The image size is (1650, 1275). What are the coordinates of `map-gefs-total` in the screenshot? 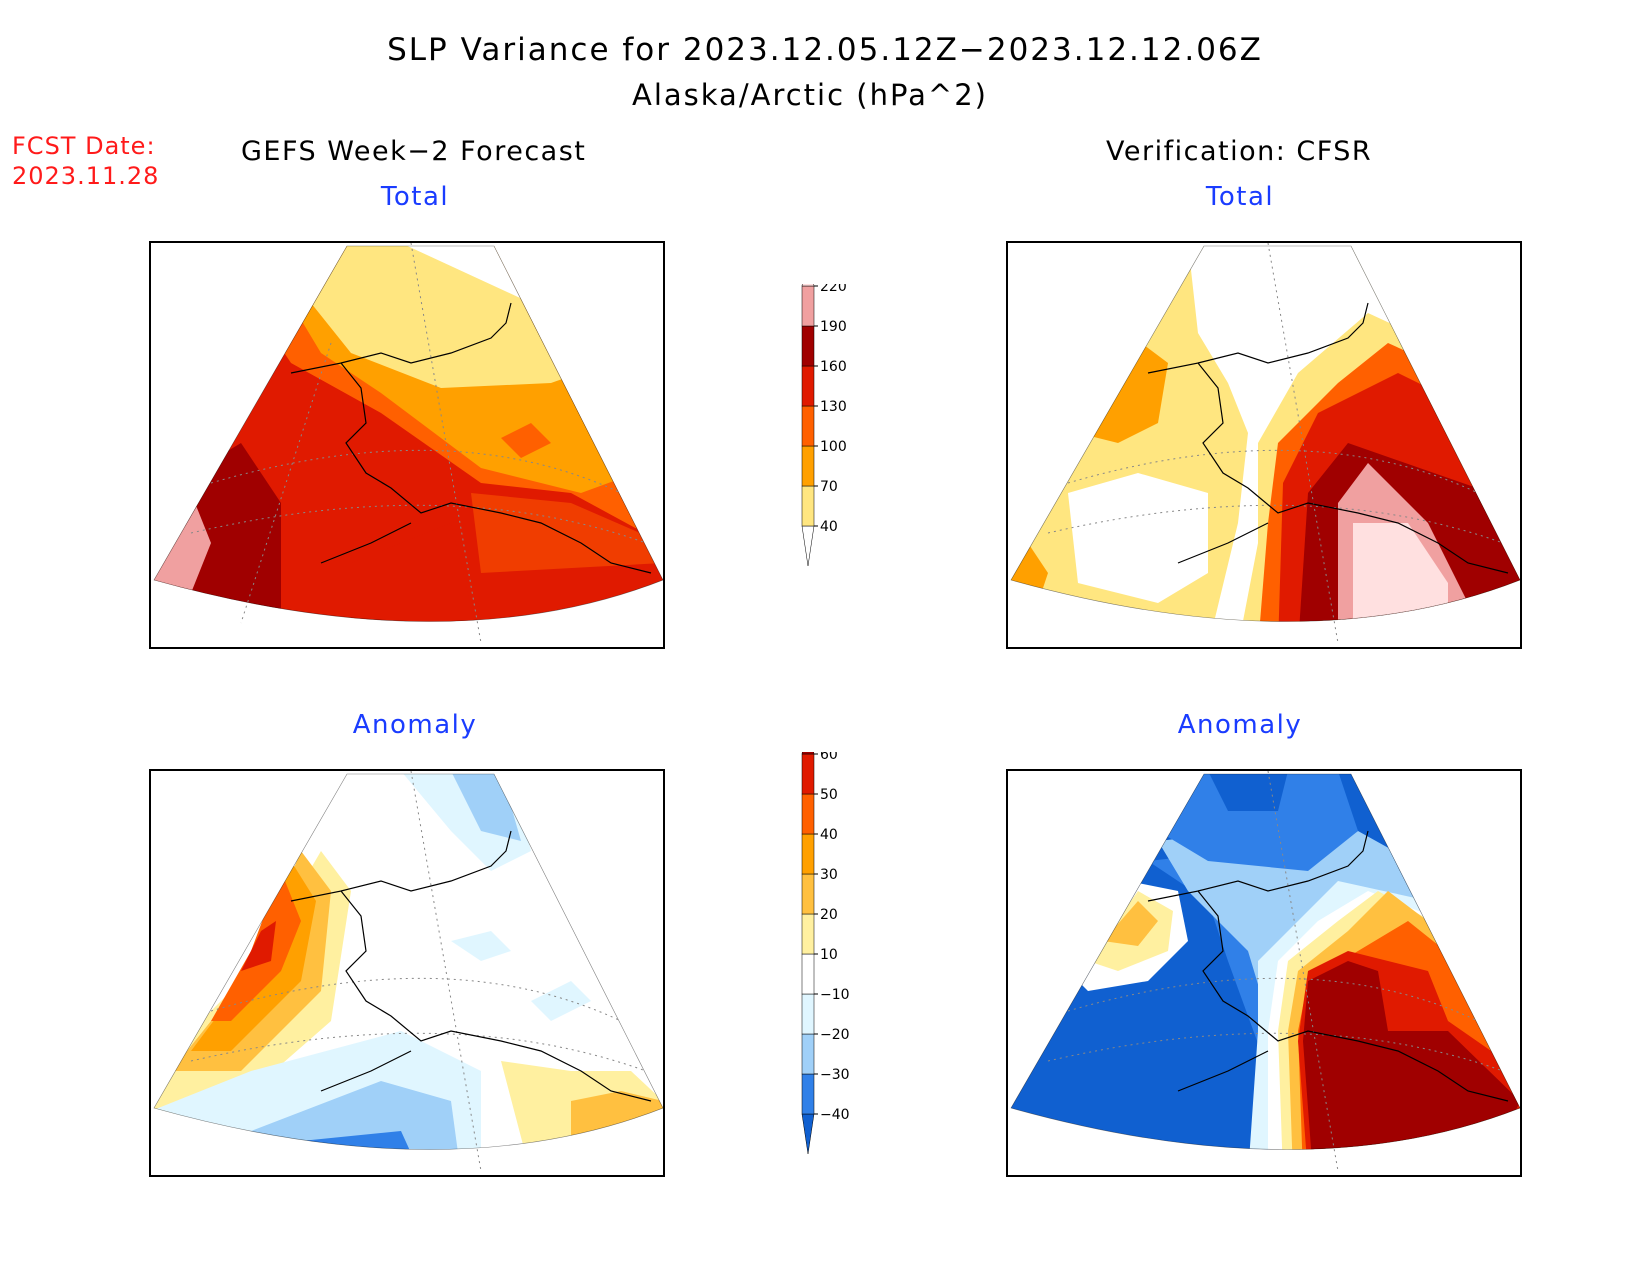 It's located at (407, 445).